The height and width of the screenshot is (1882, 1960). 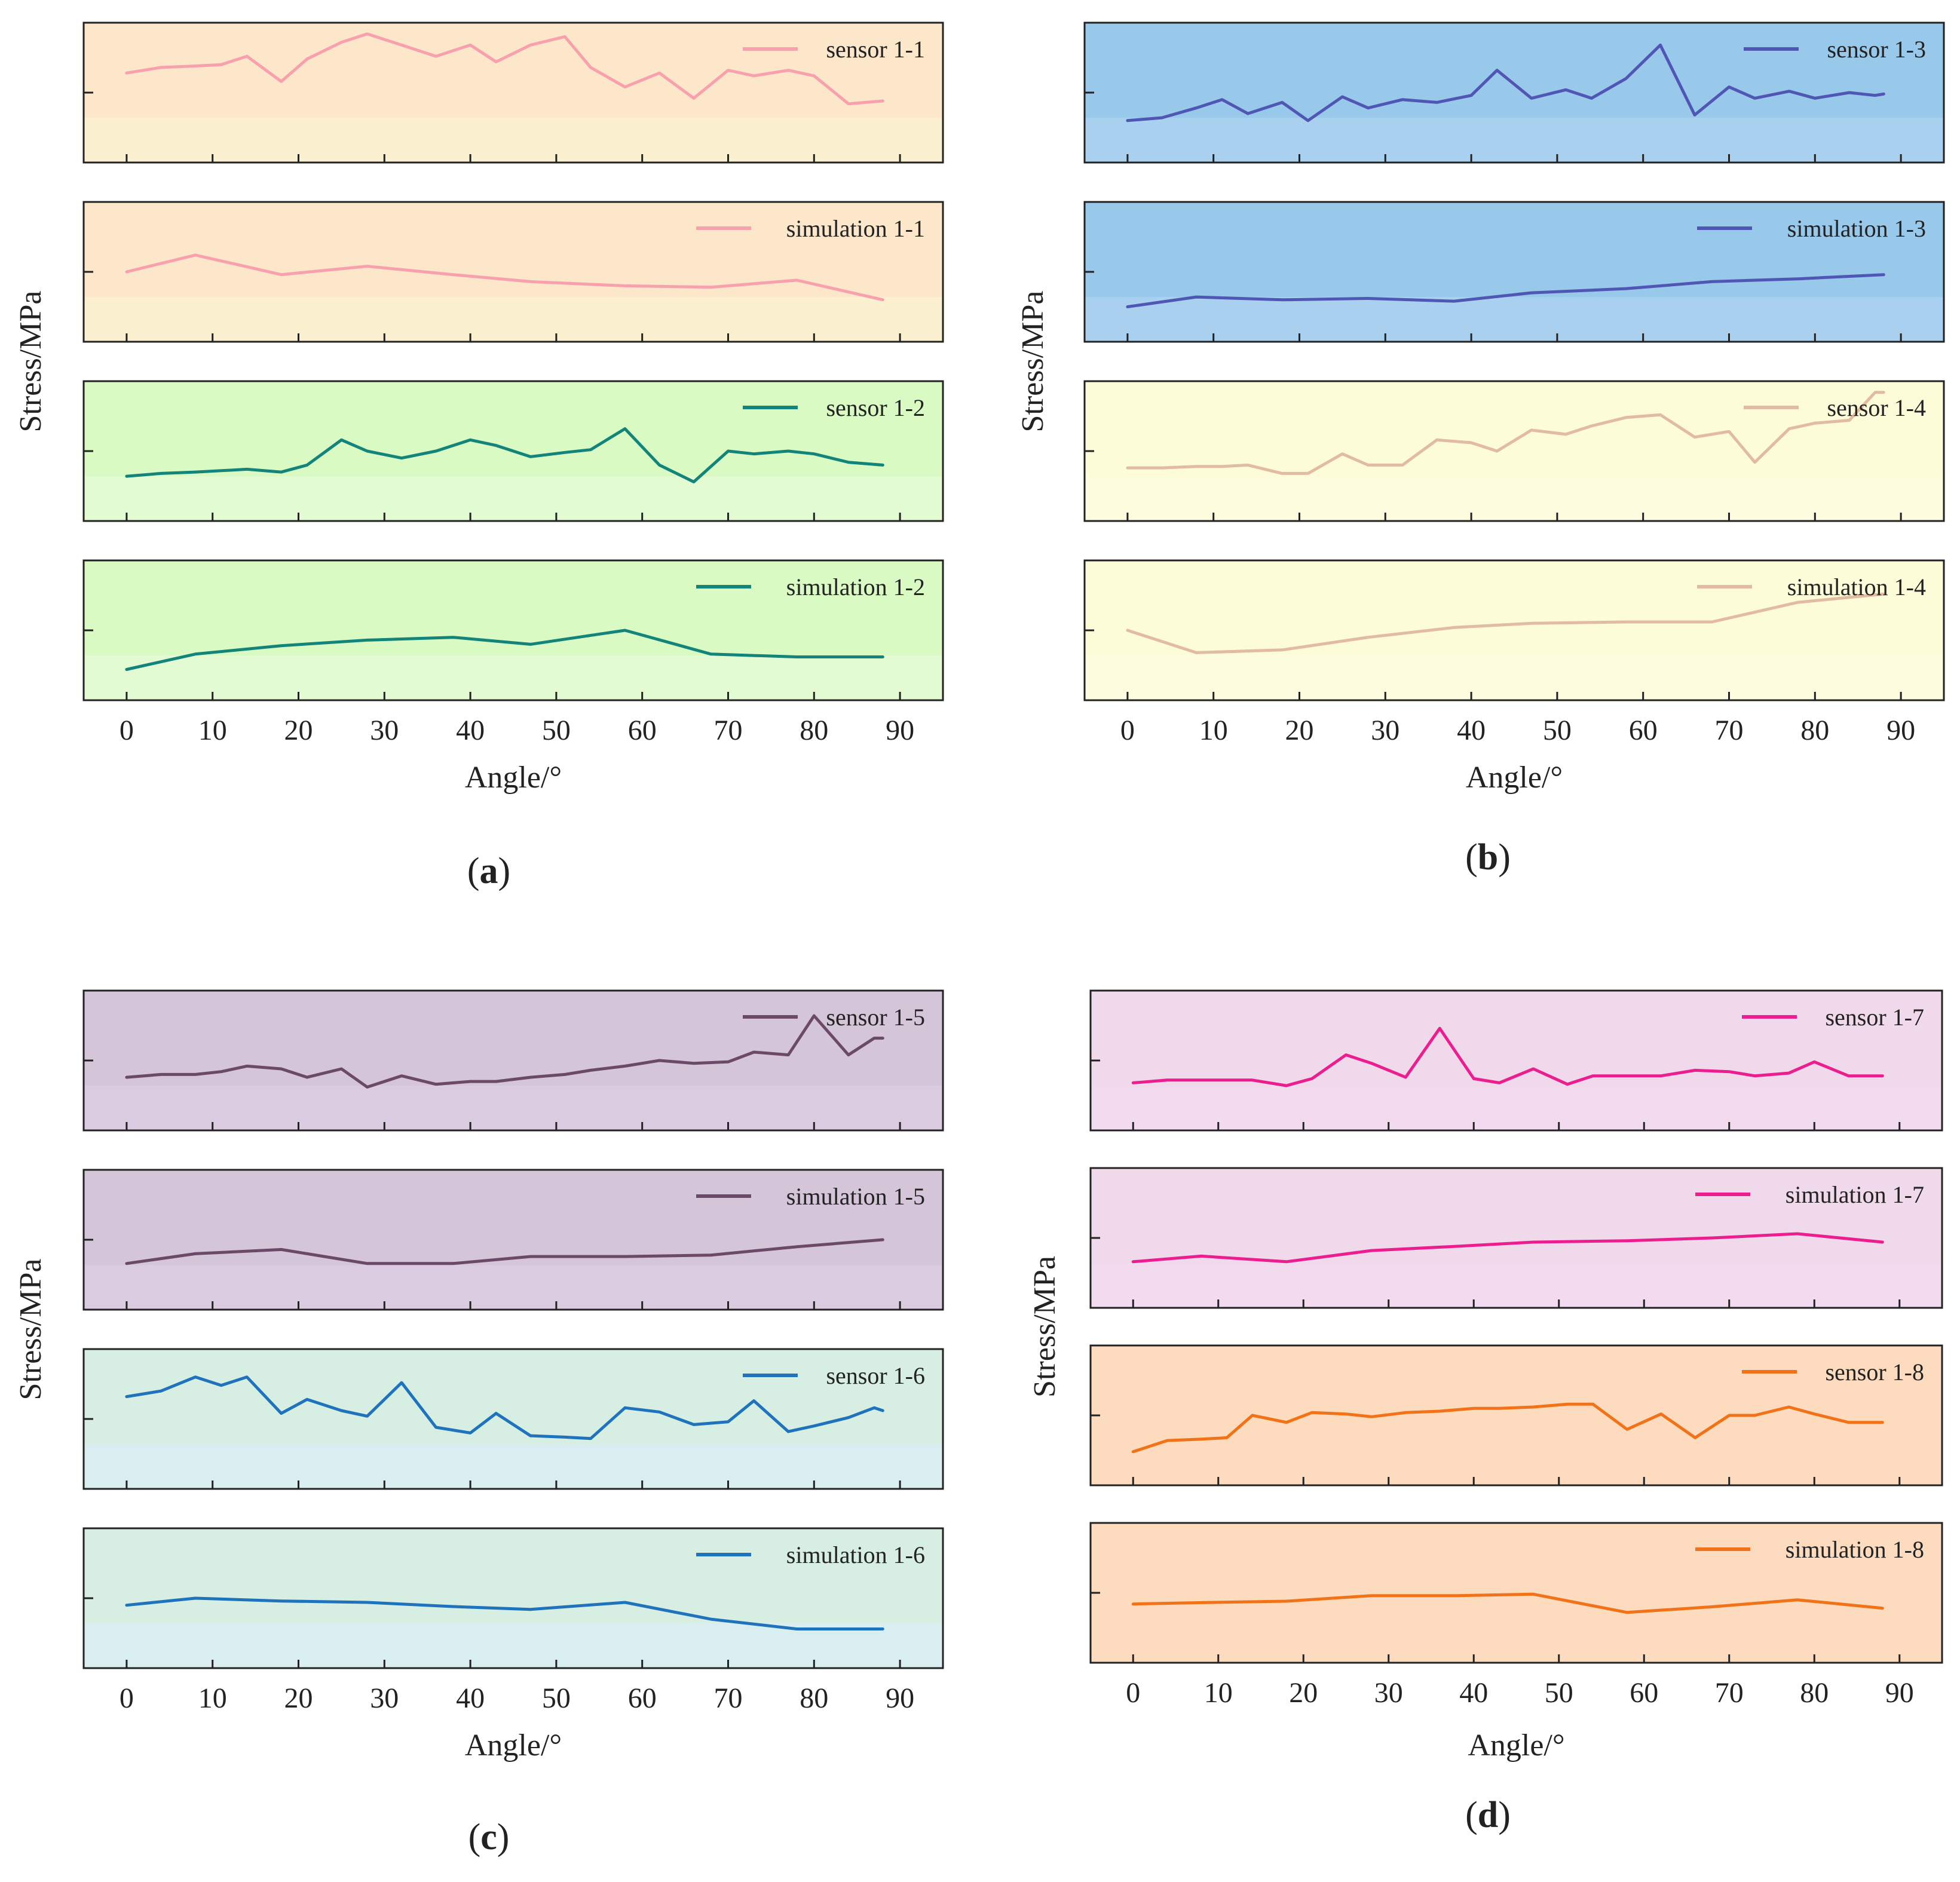 I want to click on subplot-d-3: sensor 1-8, so click(x=1516, y=1415).